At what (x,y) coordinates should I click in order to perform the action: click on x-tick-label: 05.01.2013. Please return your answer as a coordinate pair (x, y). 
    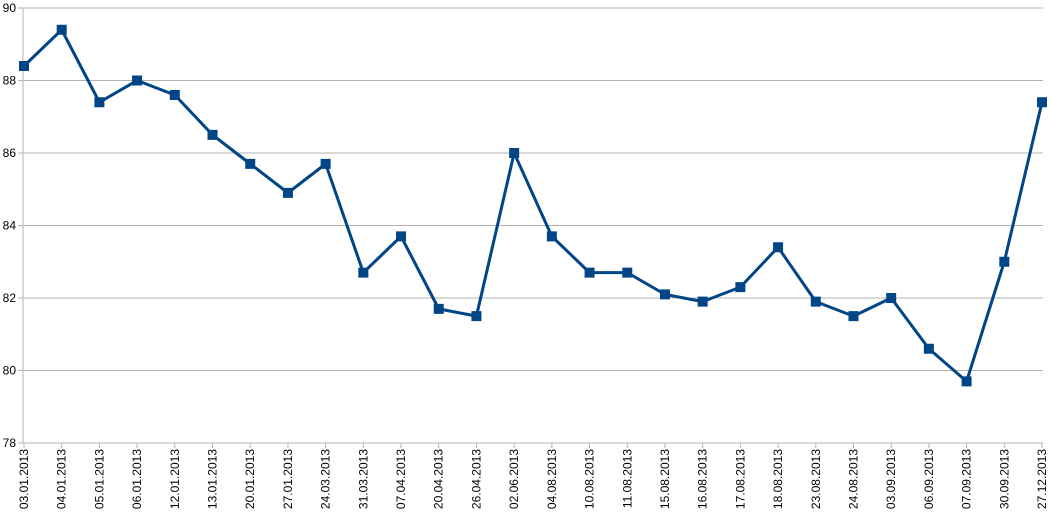
    Looking at the image, I should click on (99, 479).